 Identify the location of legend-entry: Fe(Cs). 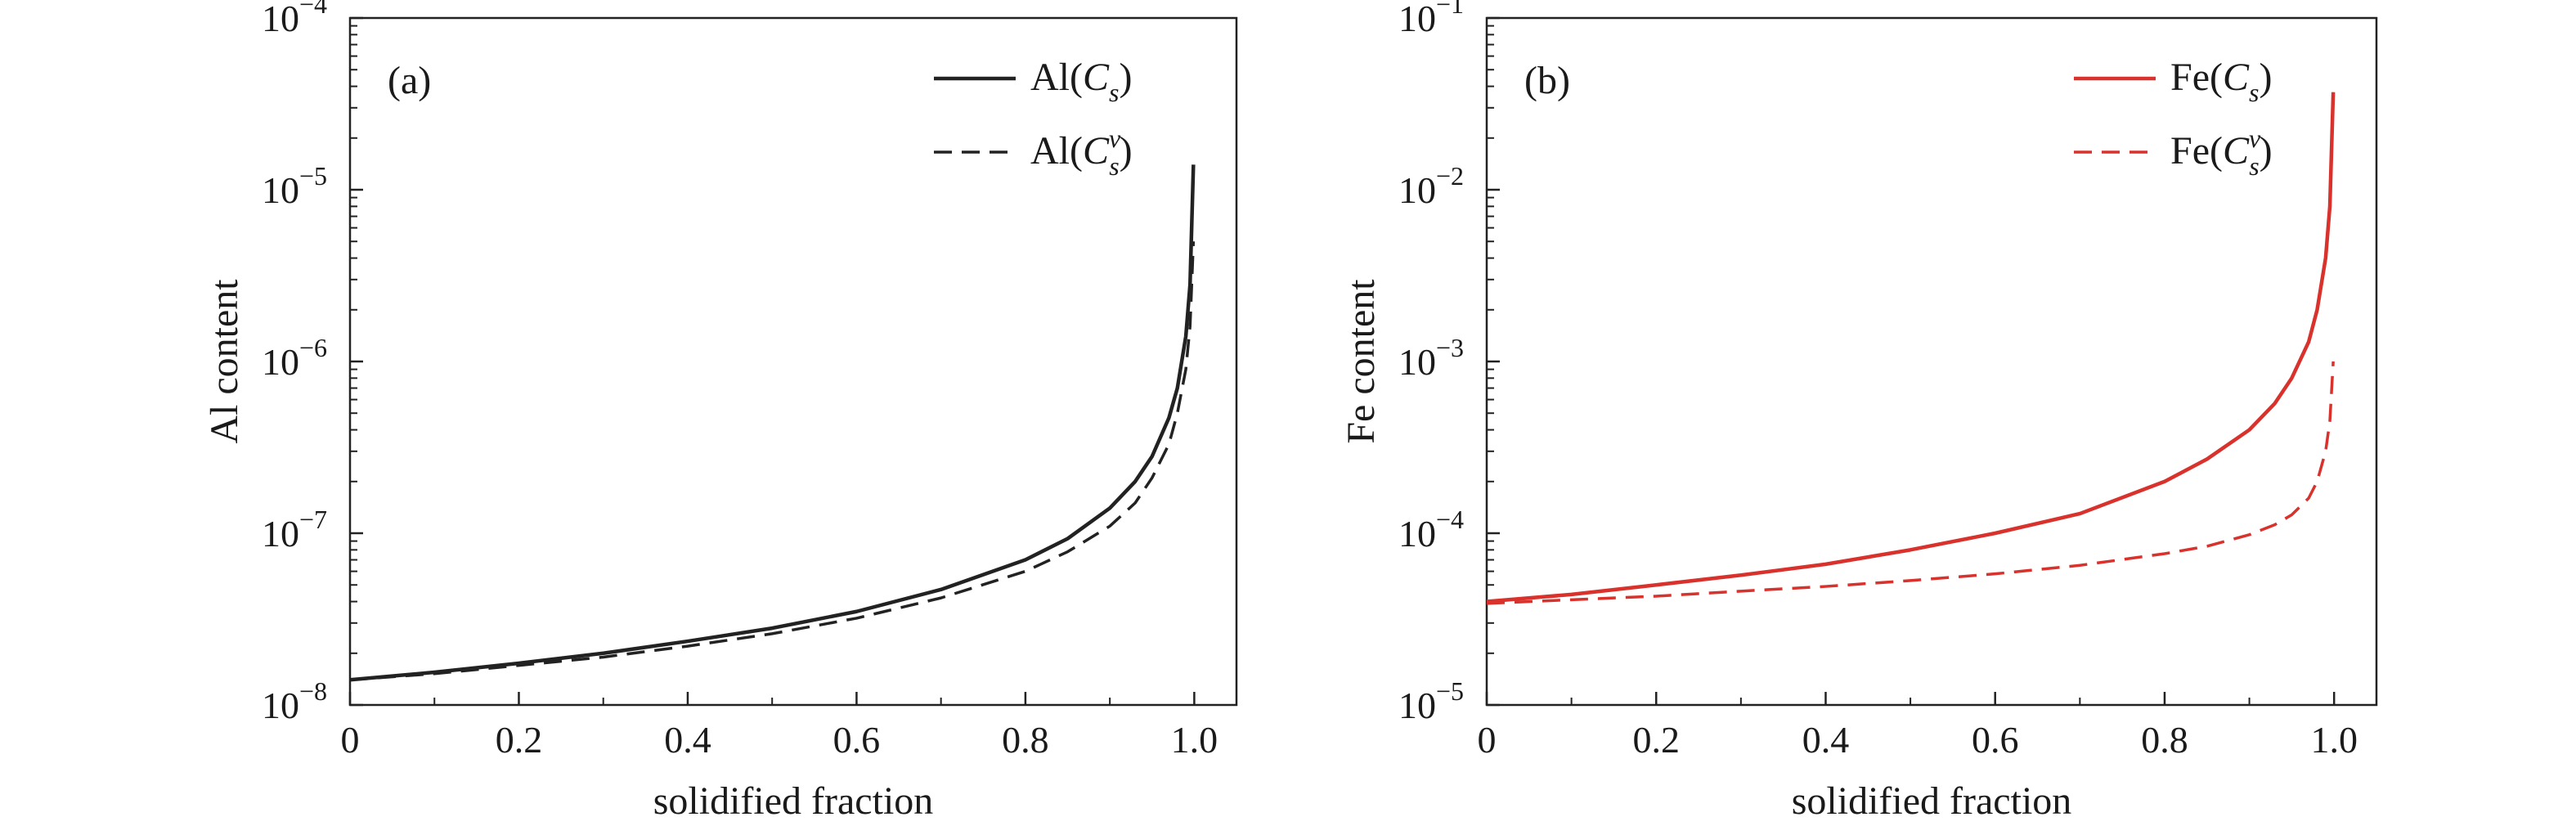
(2221, 81).